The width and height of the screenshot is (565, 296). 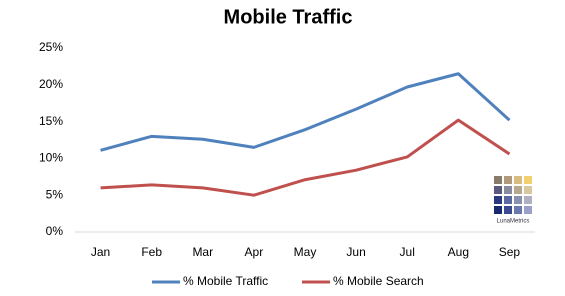 I want to click on x-tick-label: Aug, so click(x=458, y=252).